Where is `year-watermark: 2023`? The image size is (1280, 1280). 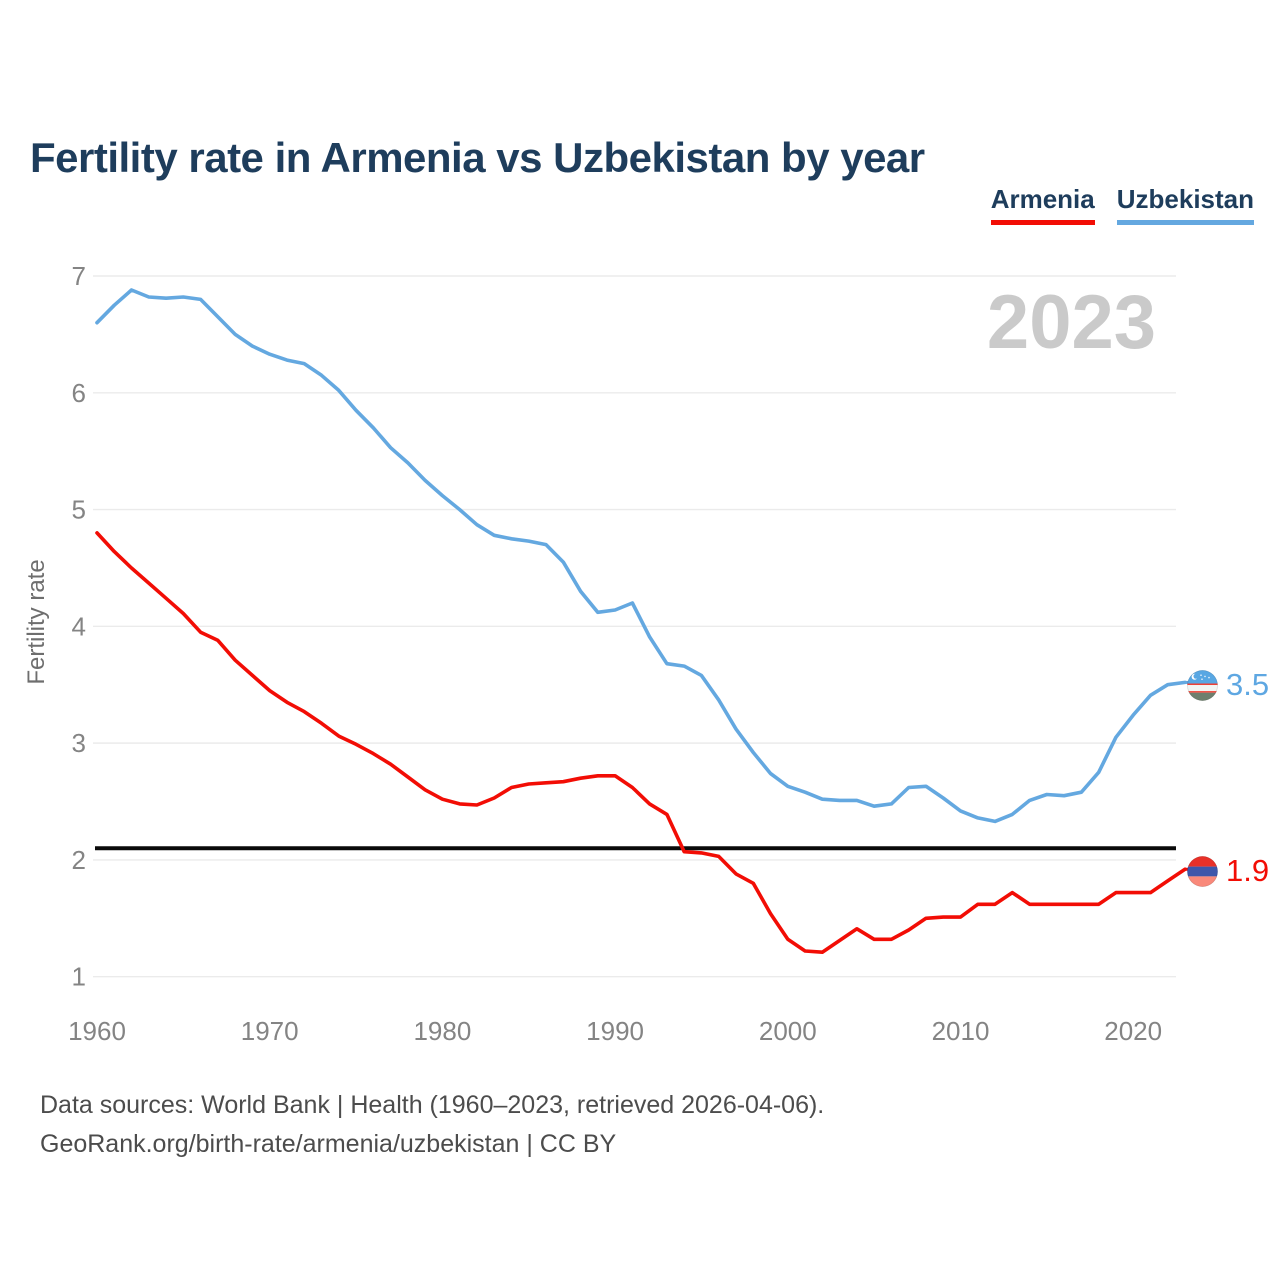 year-watermark: 2023 is located at coordinates (1071, 322).